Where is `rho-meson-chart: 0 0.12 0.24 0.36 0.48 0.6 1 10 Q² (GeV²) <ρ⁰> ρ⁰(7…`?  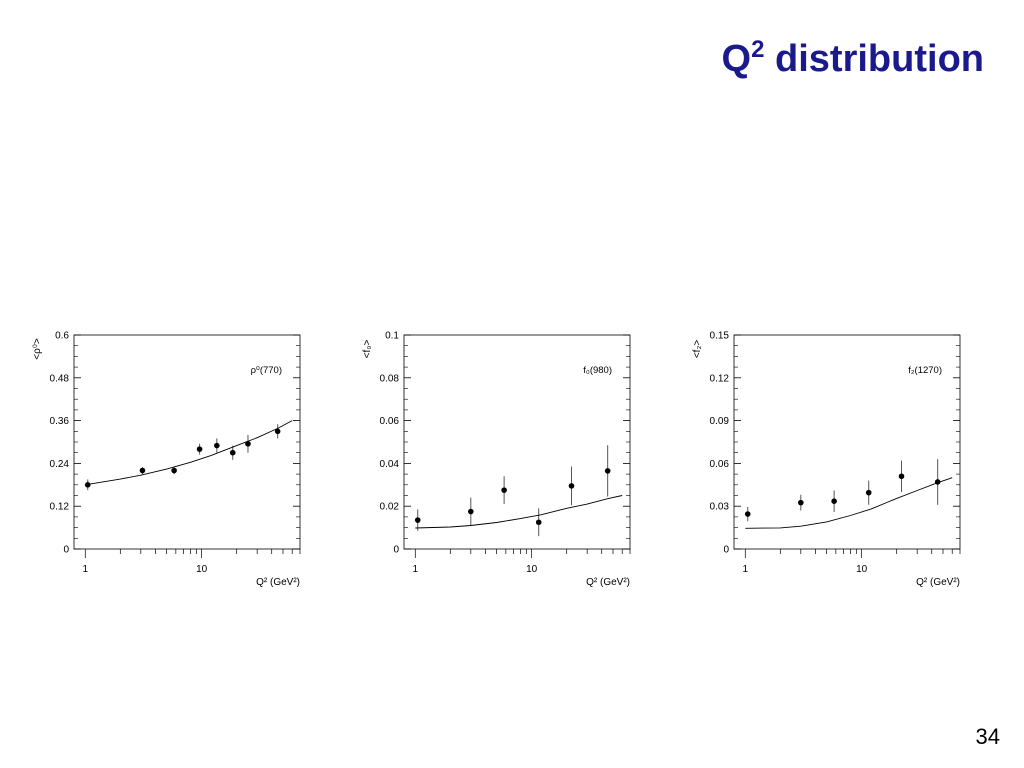 rho-meson-chart: 0 0.12 0.24 0.36 0.48 0.6 1 10 Q² (GeV²) <ρ⁰> ρ⁰(7… is located at coordinates (166, 459).